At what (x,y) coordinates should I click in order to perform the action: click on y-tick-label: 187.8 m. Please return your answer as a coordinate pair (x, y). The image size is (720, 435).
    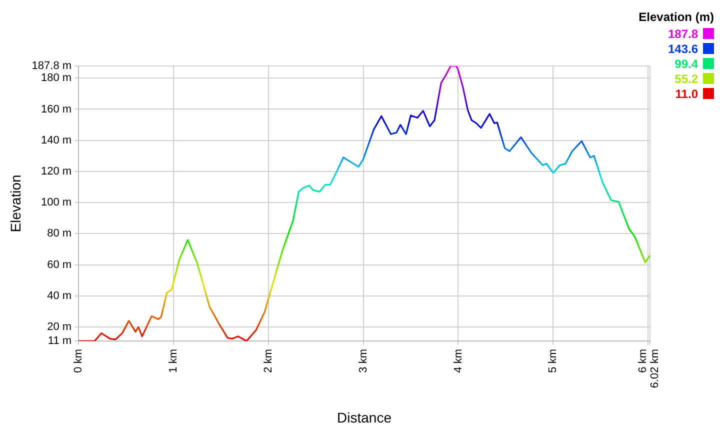
    Looking at the image, I should click on (52, 66).